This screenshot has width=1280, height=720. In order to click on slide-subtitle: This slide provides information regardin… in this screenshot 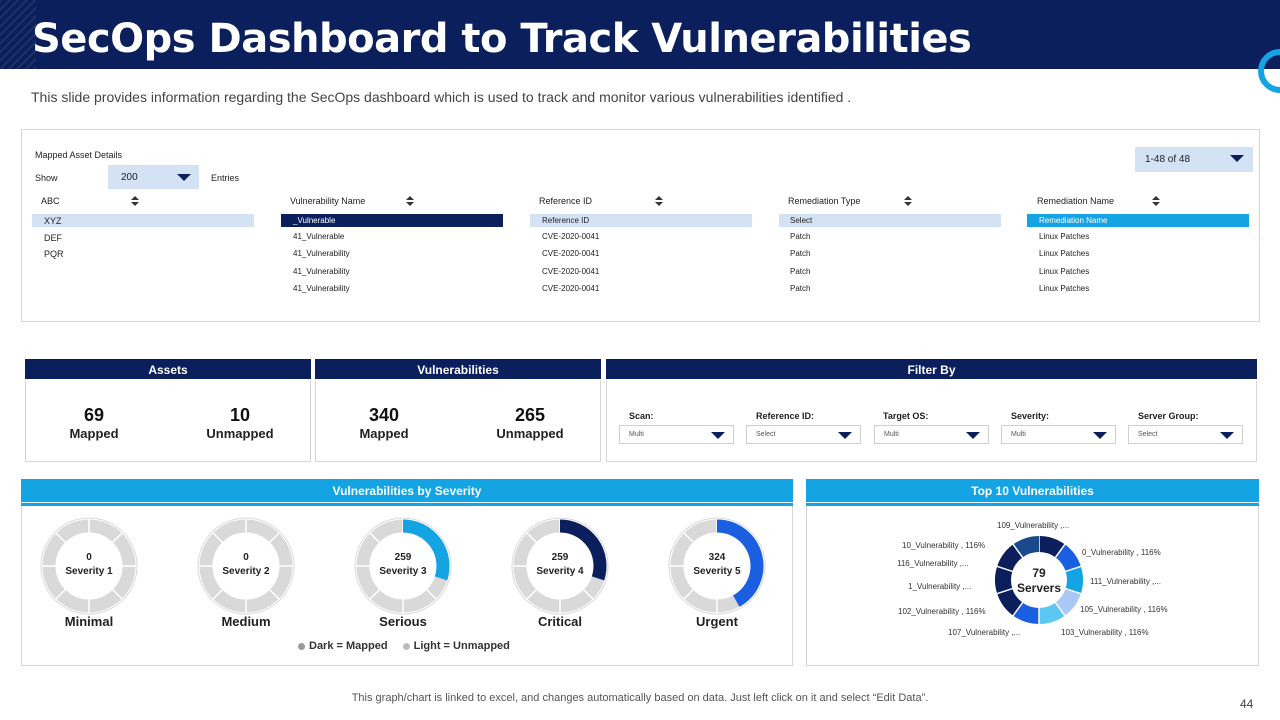, I will do `click(441, 97)`.